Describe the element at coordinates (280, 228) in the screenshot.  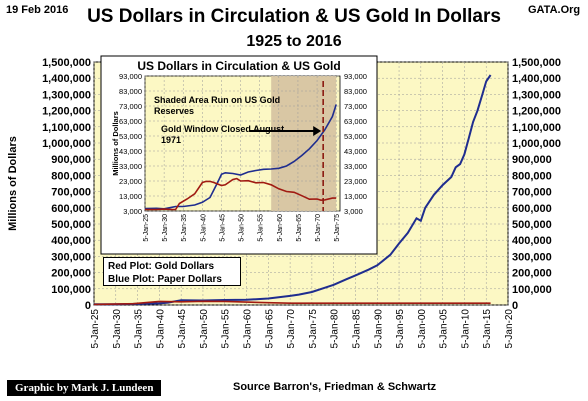
I see `inset-x-tick-label: 5-Jan-60` at that location.